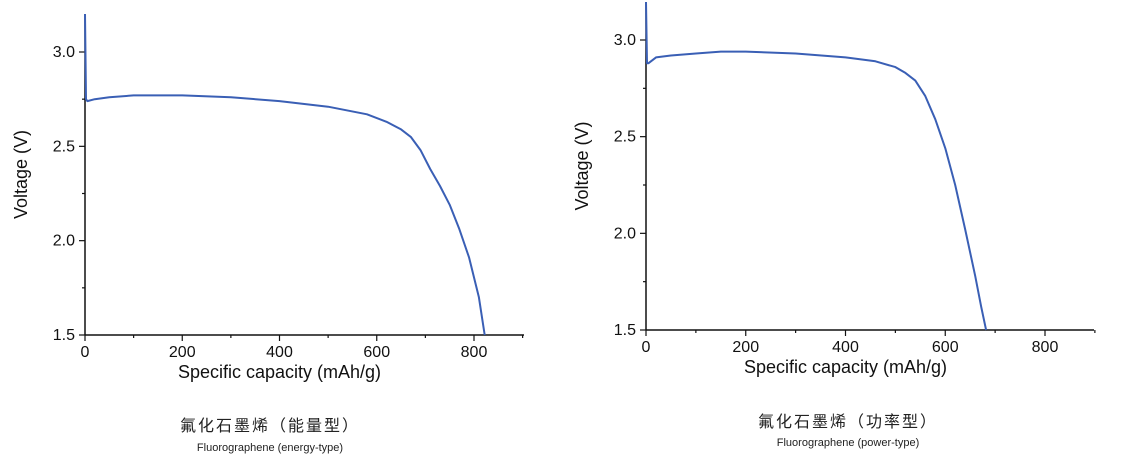 This screenshot has height=468, width=1129. I want to click on caption-cn-power: 氟化石墨烯（功率型）, so click(847, 421).